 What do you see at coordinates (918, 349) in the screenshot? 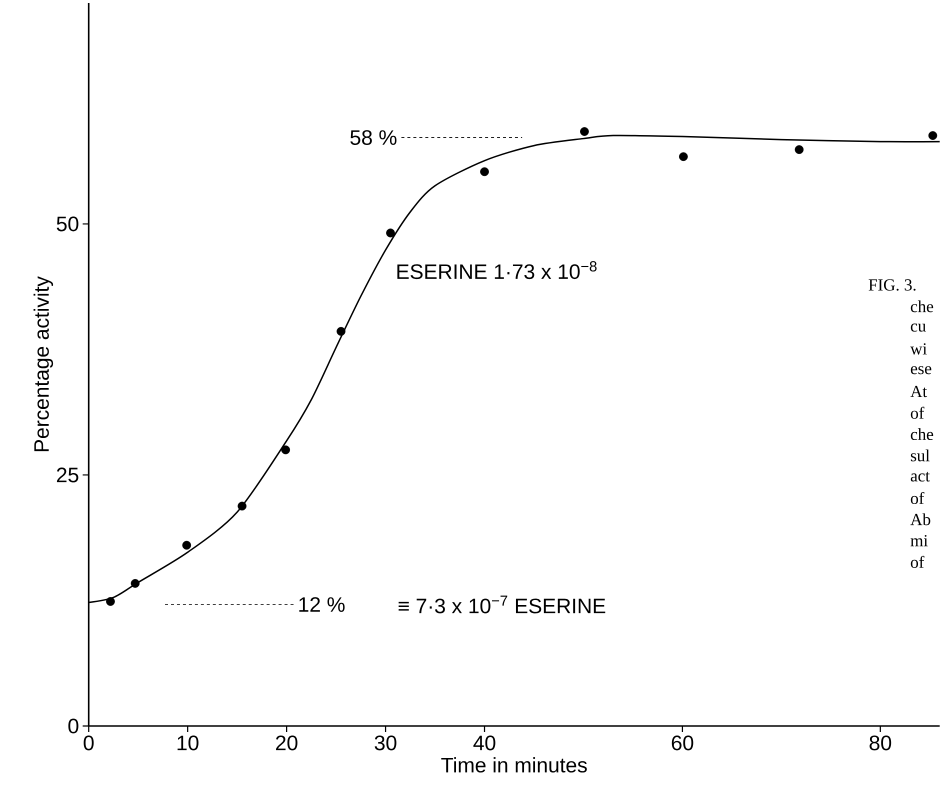
I see `annotation: wi` at bounding box center [918, 349].